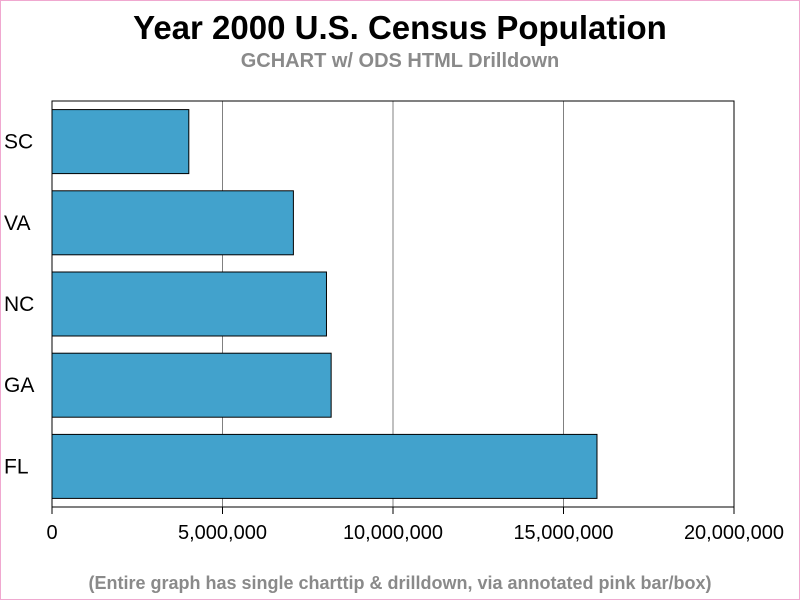  What do you see at coordinates (563, 533) in the screenshot?
I see `tick-label: 15,000,000` at bounding box center [563, 533].